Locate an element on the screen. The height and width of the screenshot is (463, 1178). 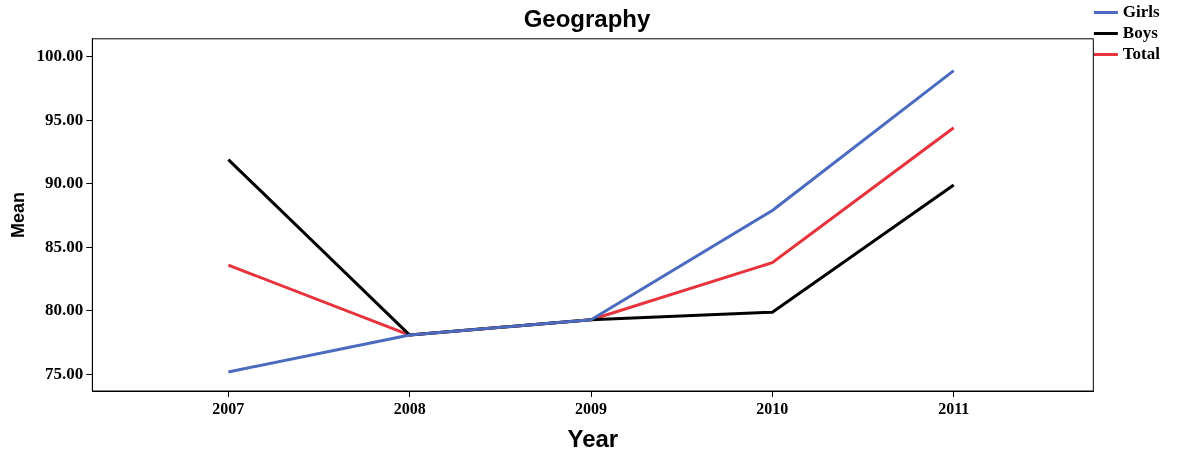
x-tick-label: 2009 is located at coordinates (591, 408).